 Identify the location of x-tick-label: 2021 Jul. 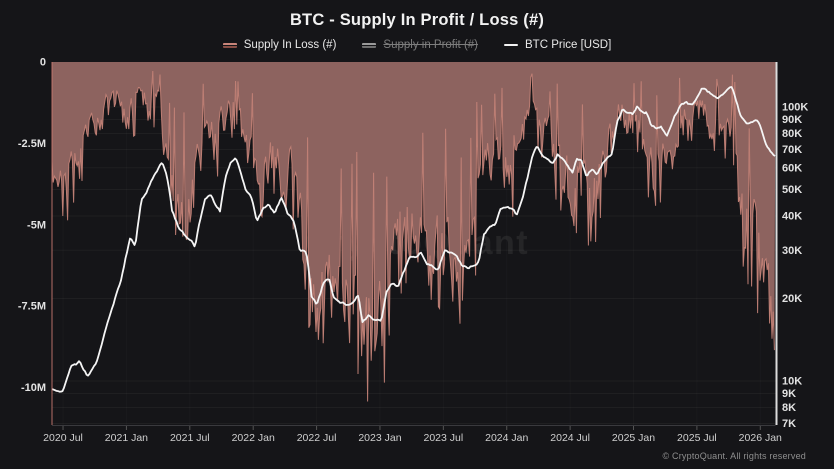
(190, 438).